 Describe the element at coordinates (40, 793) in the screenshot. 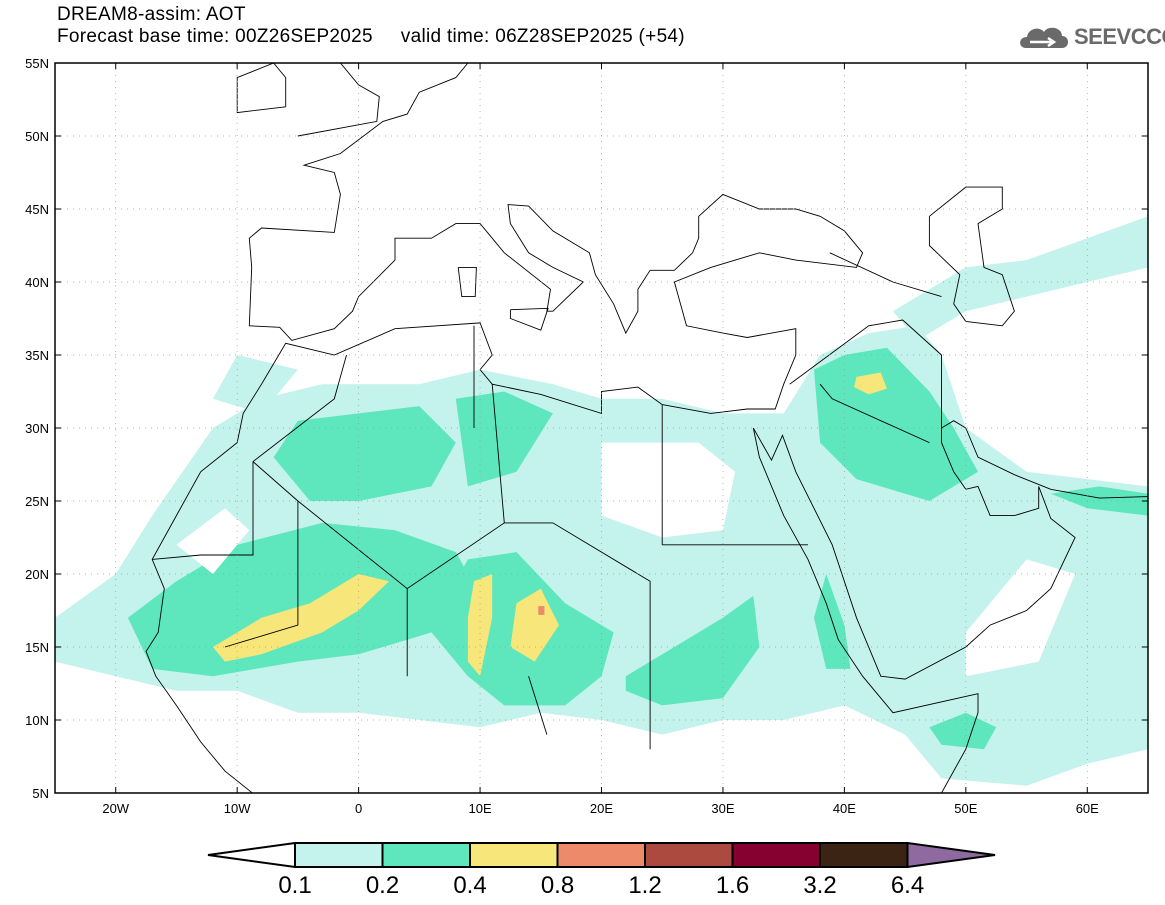

I see `lat-tick-label: 5N` at that location.